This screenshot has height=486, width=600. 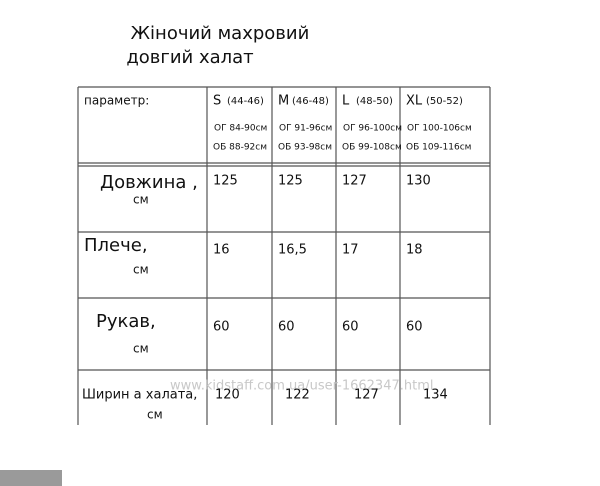 What do you see at coordinates (283, 101) in the screenshot?
I see `size-name: M` at bounding box center [283, 101].